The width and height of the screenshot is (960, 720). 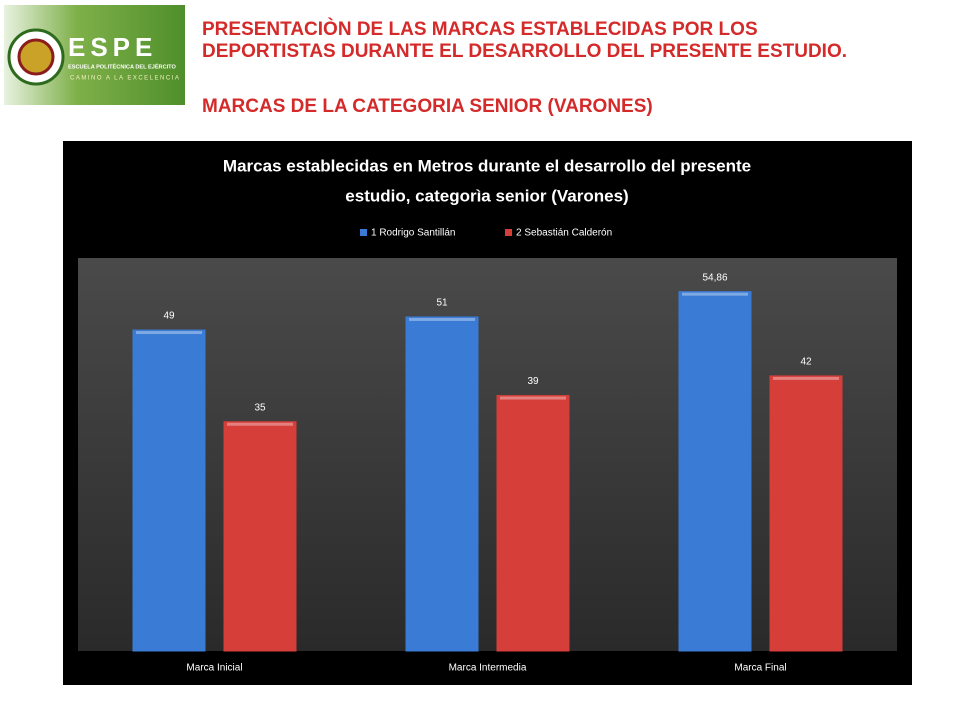 I want to click on slide-subtitle: MARCAS DE LA CATEGORIA SENIOR (VARONES), so click(x=427, y=106).